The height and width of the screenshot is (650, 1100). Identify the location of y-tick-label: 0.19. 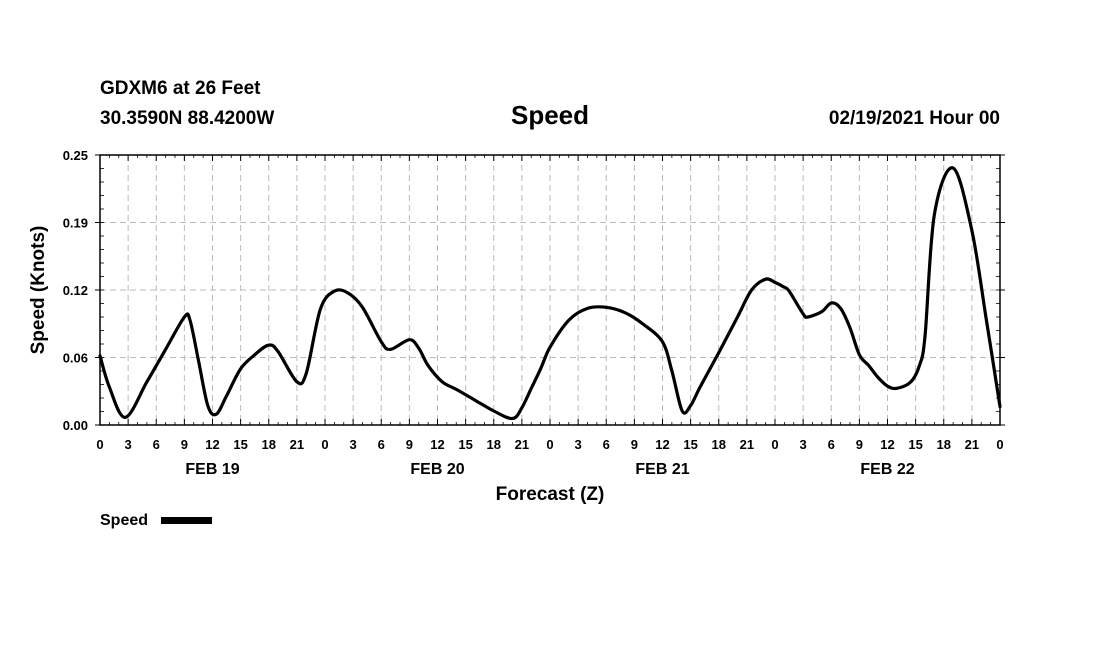
(75, 223).